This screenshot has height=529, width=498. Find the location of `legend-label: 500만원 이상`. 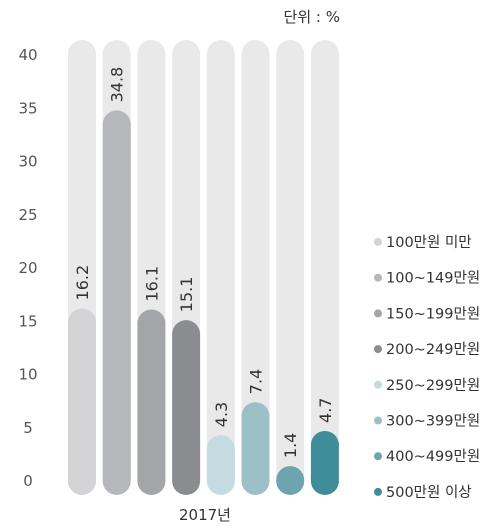

legend-label: 500만원 이상 is located at coordinates (429, 492).